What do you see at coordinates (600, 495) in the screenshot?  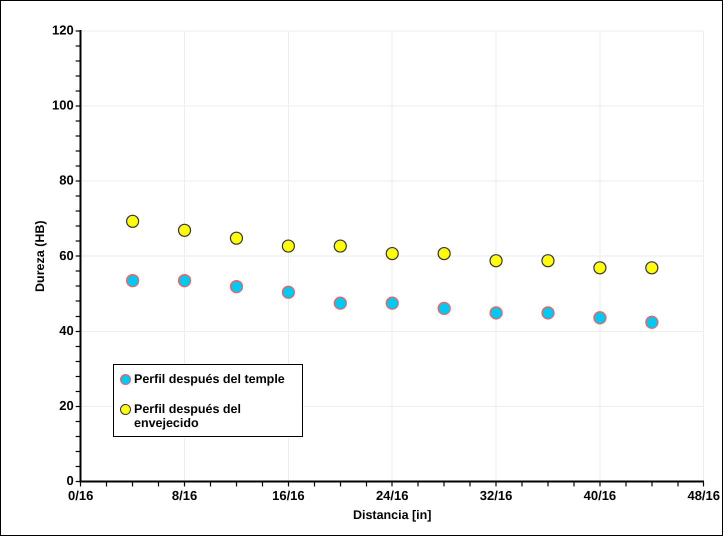 I see `x-tick-label: 40/16` at bounding box center [600, 495].